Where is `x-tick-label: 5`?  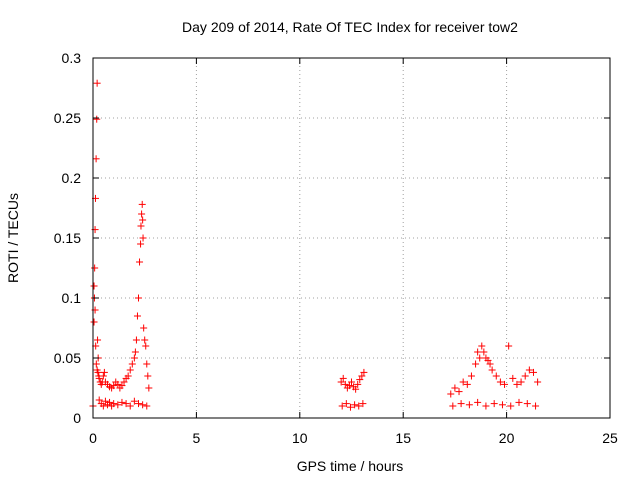 x-tick-label: 5 is located at coordinates (197, 438).